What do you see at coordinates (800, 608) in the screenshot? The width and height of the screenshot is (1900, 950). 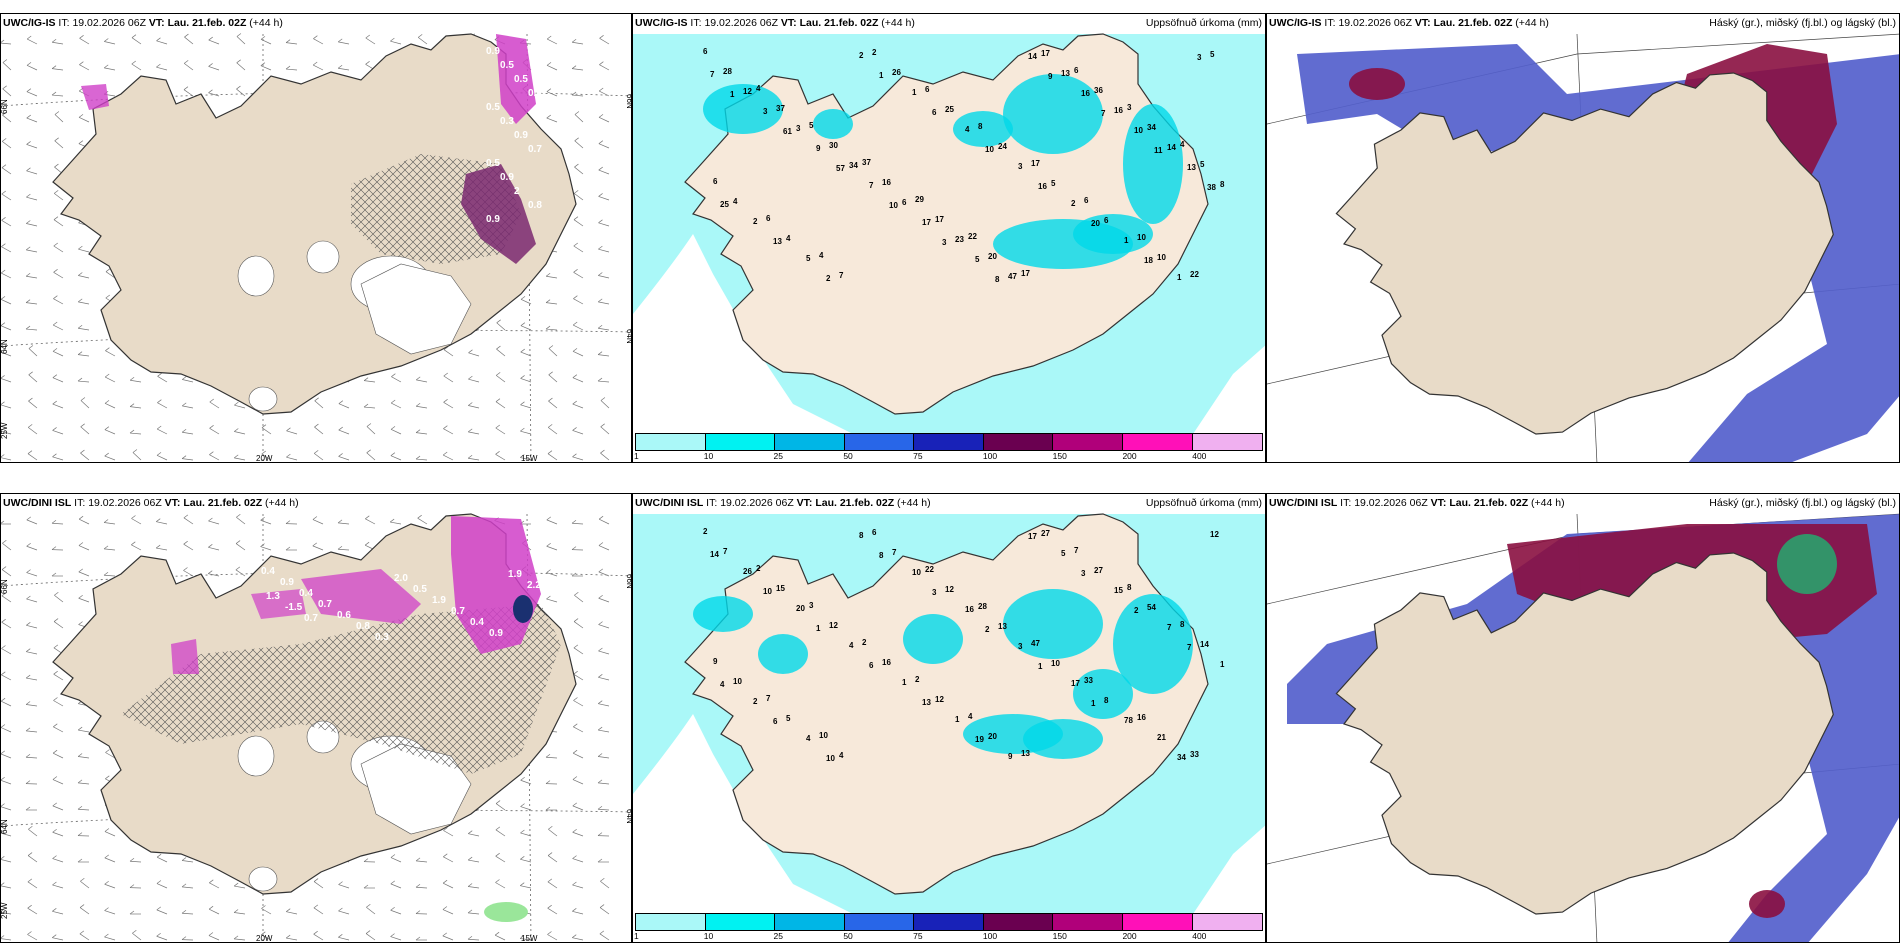 I see `precip-value-label: 20` at bounding box center [800, 608].